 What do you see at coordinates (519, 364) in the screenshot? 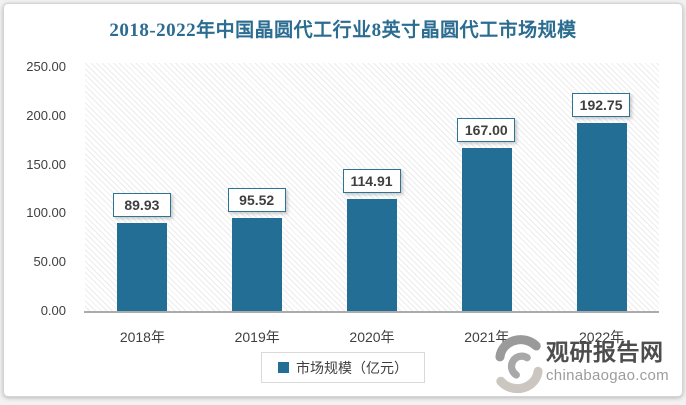
I see `swirl-logo-icon` at bounding box center [519, 364].